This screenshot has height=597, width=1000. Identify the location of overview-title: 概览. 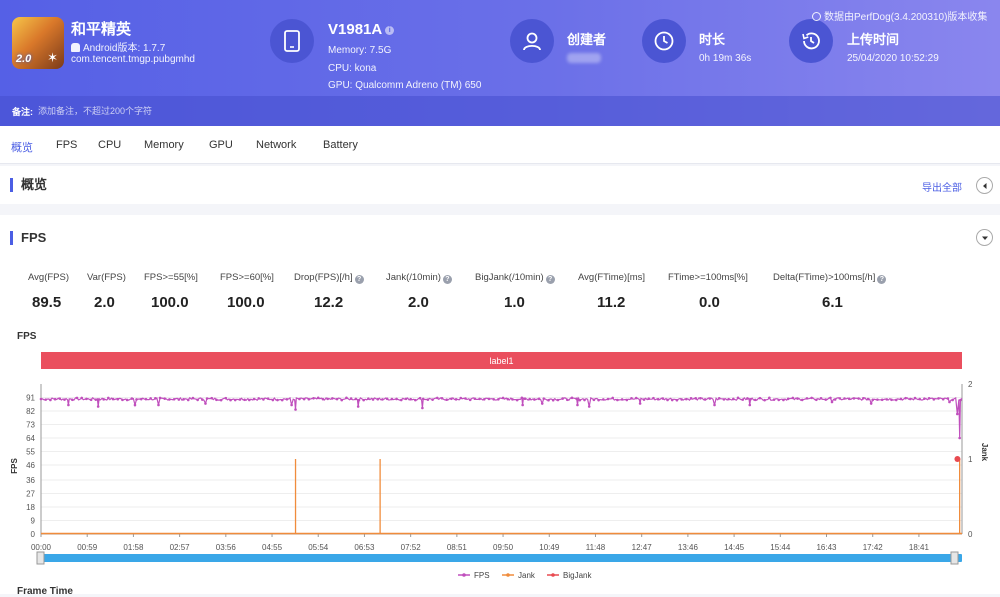
(28, 185).